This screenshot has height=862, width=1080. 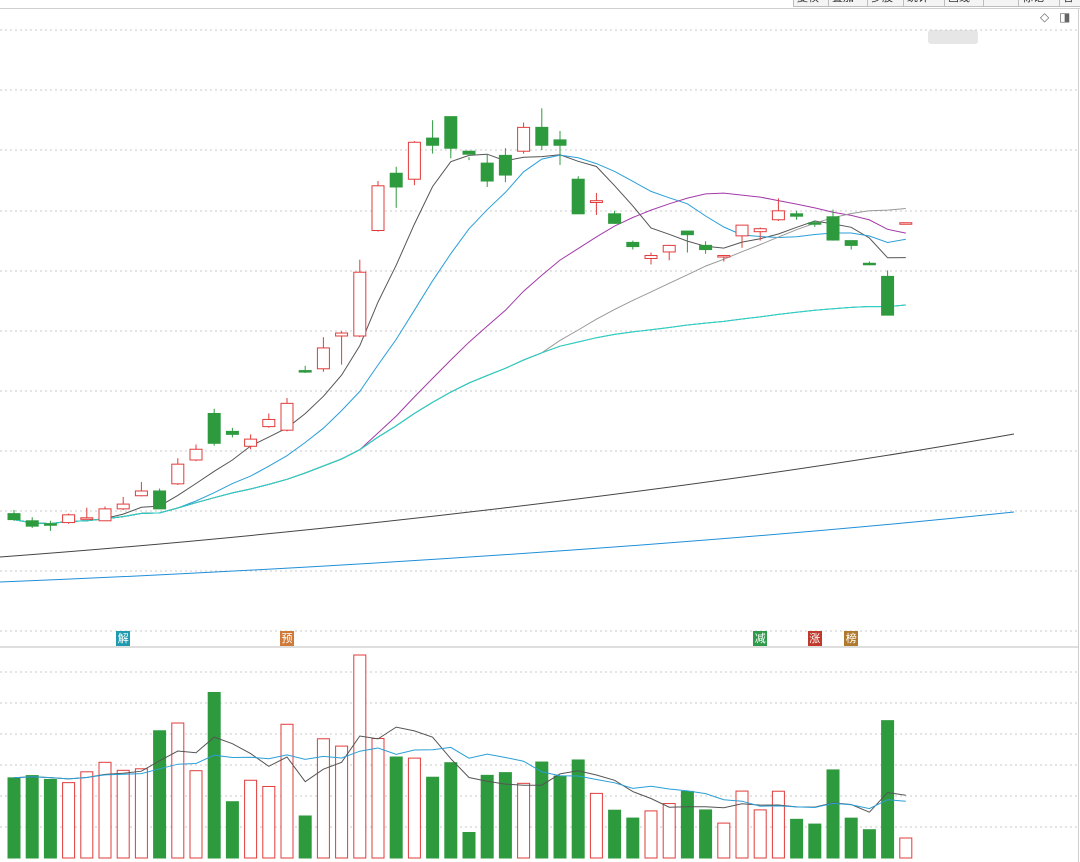 What do you see at coordinates (459, 778) in the screenshot?
I see `volume-ma10-line` at bounding box center [459, 778].